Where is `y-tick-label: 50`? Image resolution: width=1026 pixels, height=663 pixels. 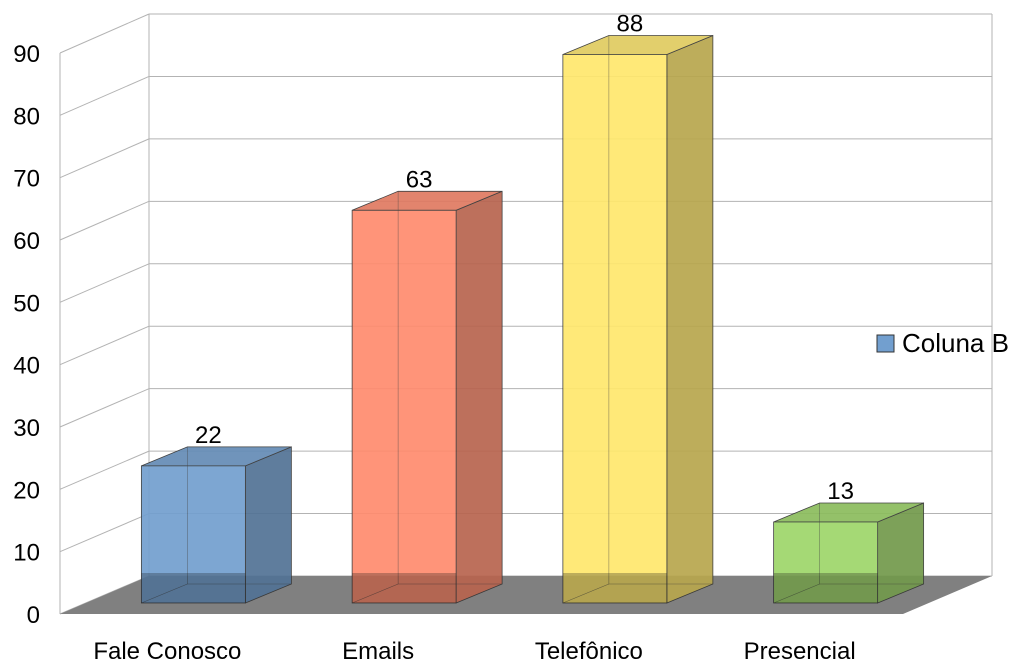
y-tick-label: 50 is located at coordinates (26, 303).